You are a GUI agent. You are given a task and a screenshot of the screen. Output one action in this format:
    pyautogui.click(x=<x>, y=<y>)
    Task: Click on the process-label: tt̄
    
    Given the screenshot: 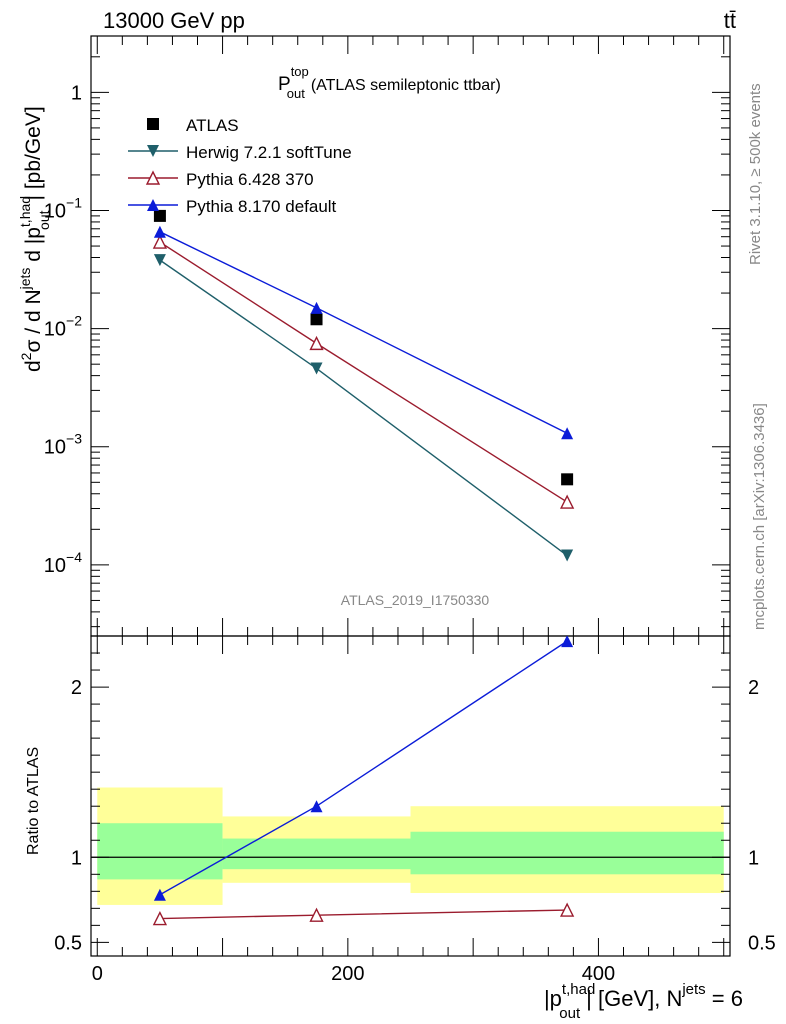 What is the action you would take?
    pyautogui.click(x=730, y=20)
    